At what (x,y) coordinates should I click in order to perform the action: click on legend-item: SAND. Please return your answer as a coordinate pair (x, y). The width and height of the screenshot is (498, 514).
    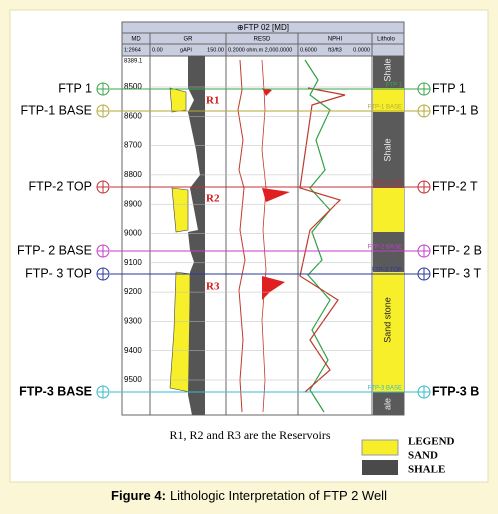
    Looking at the image, I should click on (423, 456).